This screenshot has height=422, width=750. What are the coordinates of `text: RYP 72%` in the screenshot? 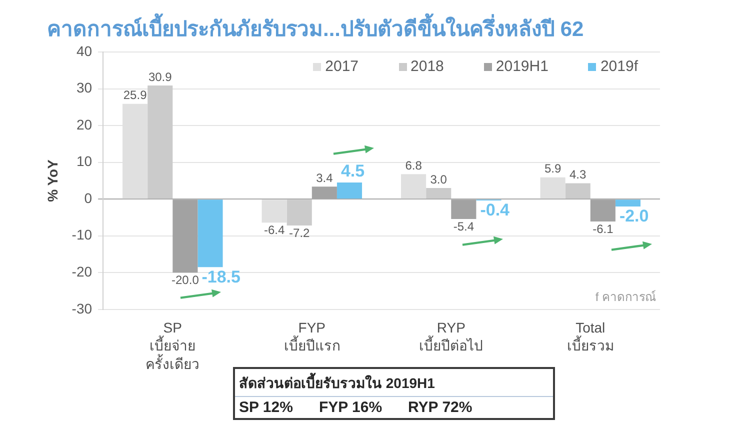 It's located at (440, 407).